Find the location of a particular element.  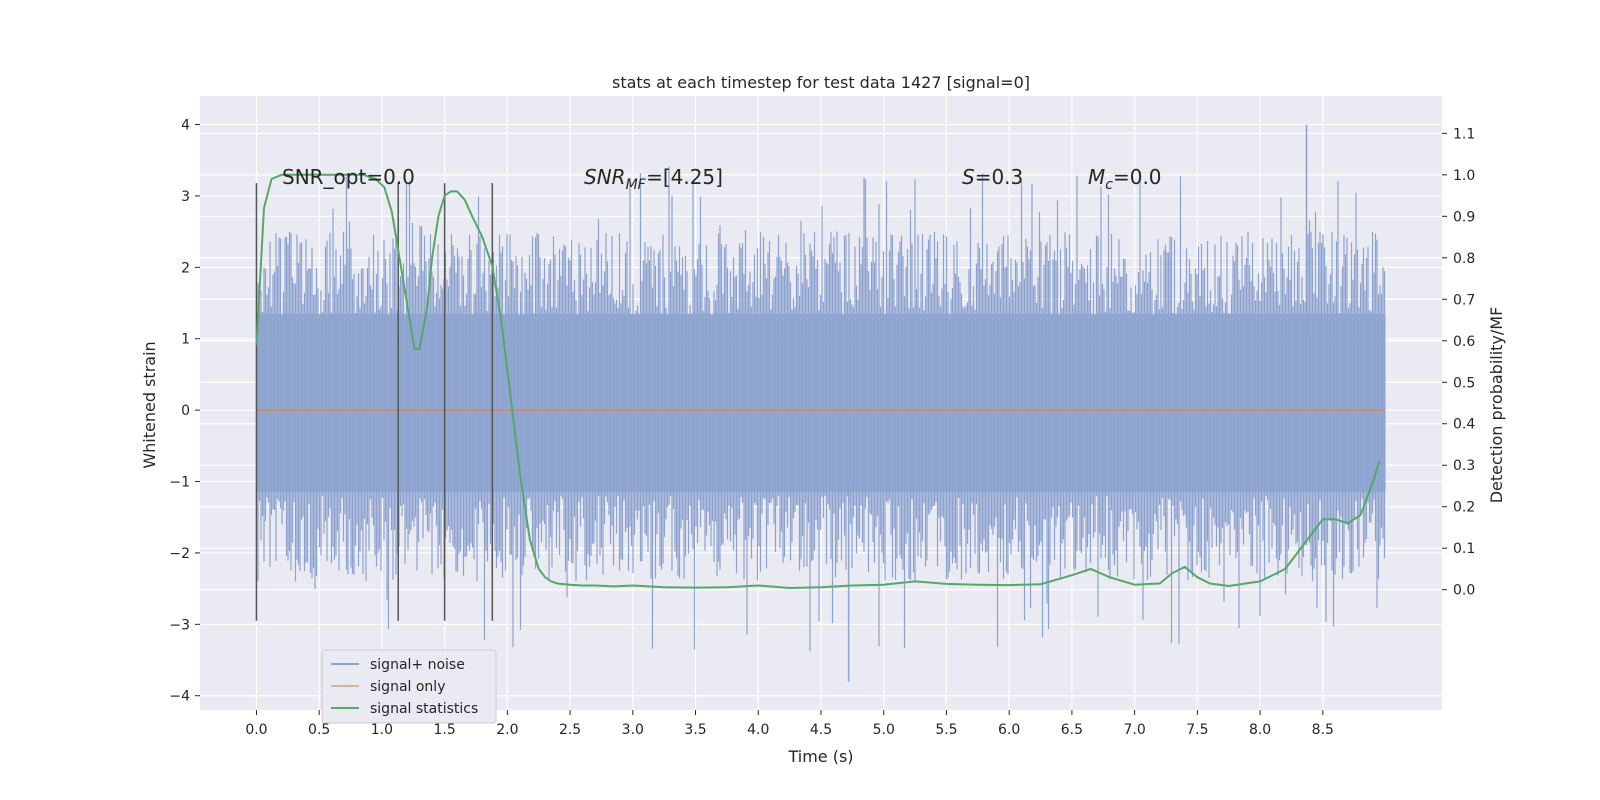

y2-tick-label: 1.1 is located at coordinates (1464, 134).